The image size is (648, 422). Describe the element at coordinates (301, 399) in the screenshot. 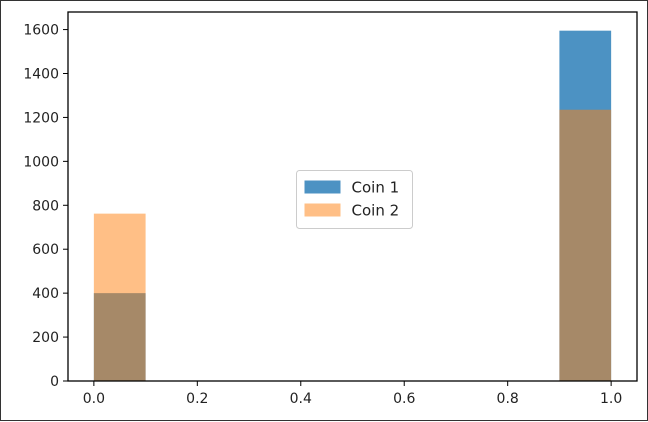

I see `x-tick-label: 0.4` at that location.